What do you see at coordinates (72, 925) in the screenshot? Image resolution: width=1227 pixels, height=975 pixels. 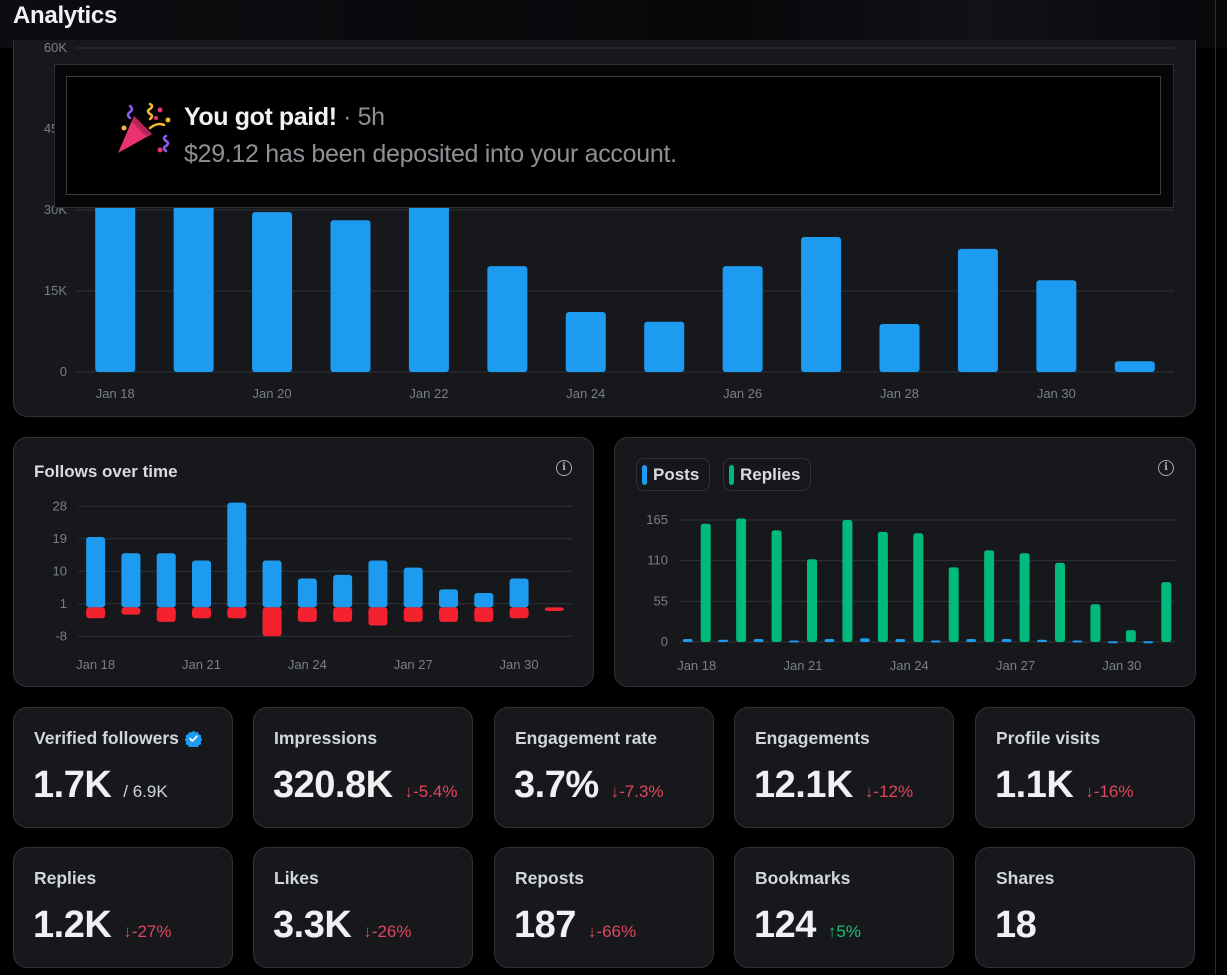 I see `stat-value: 1.2K` at bounding box center [72, 925].